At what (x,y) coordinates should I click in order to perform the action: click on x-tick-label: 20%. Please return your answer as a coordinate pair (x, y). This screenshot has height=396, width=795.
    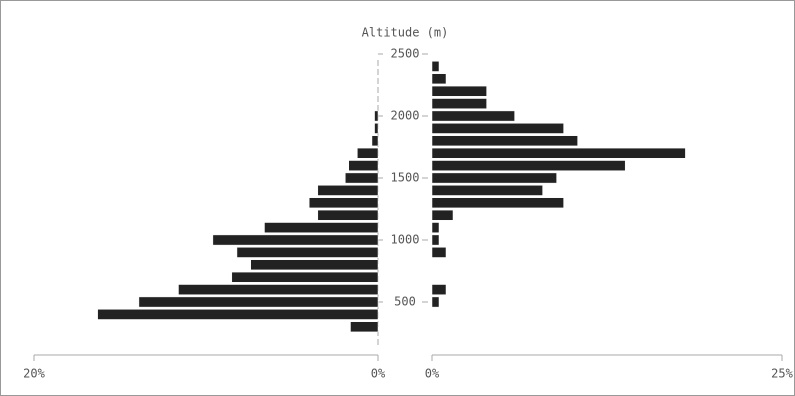
    Looking at the image, I should click on (34, 374).